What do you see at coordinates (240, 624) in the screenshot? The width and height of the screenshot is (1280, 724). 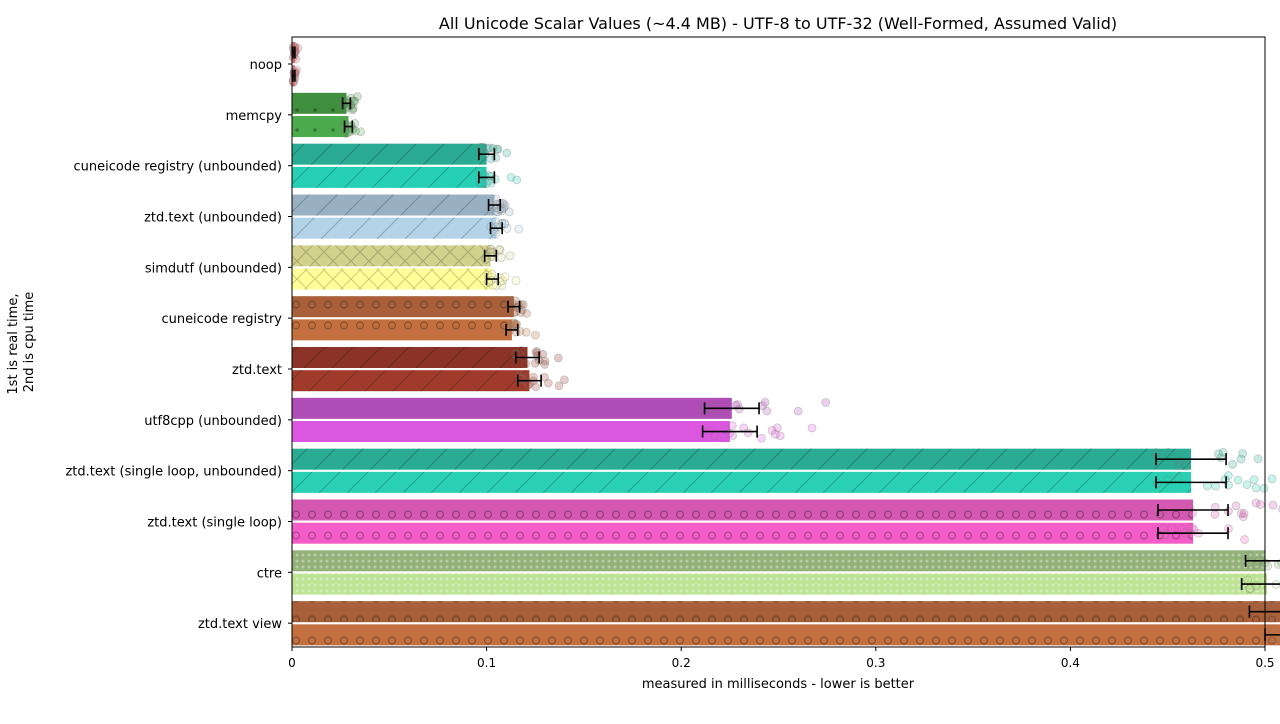 I see `y-tick-label-11: ztd.text view` at bounding box center [240, 624].